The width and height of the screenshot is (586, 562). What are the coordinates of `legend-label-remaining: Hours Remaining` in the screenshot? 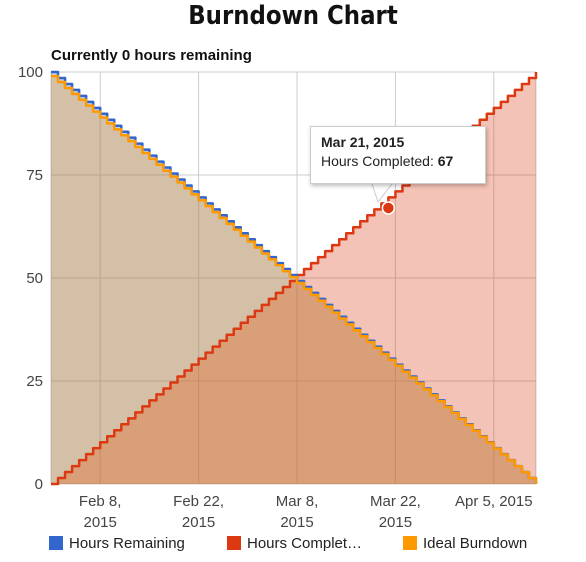 It's located at (127, 543).